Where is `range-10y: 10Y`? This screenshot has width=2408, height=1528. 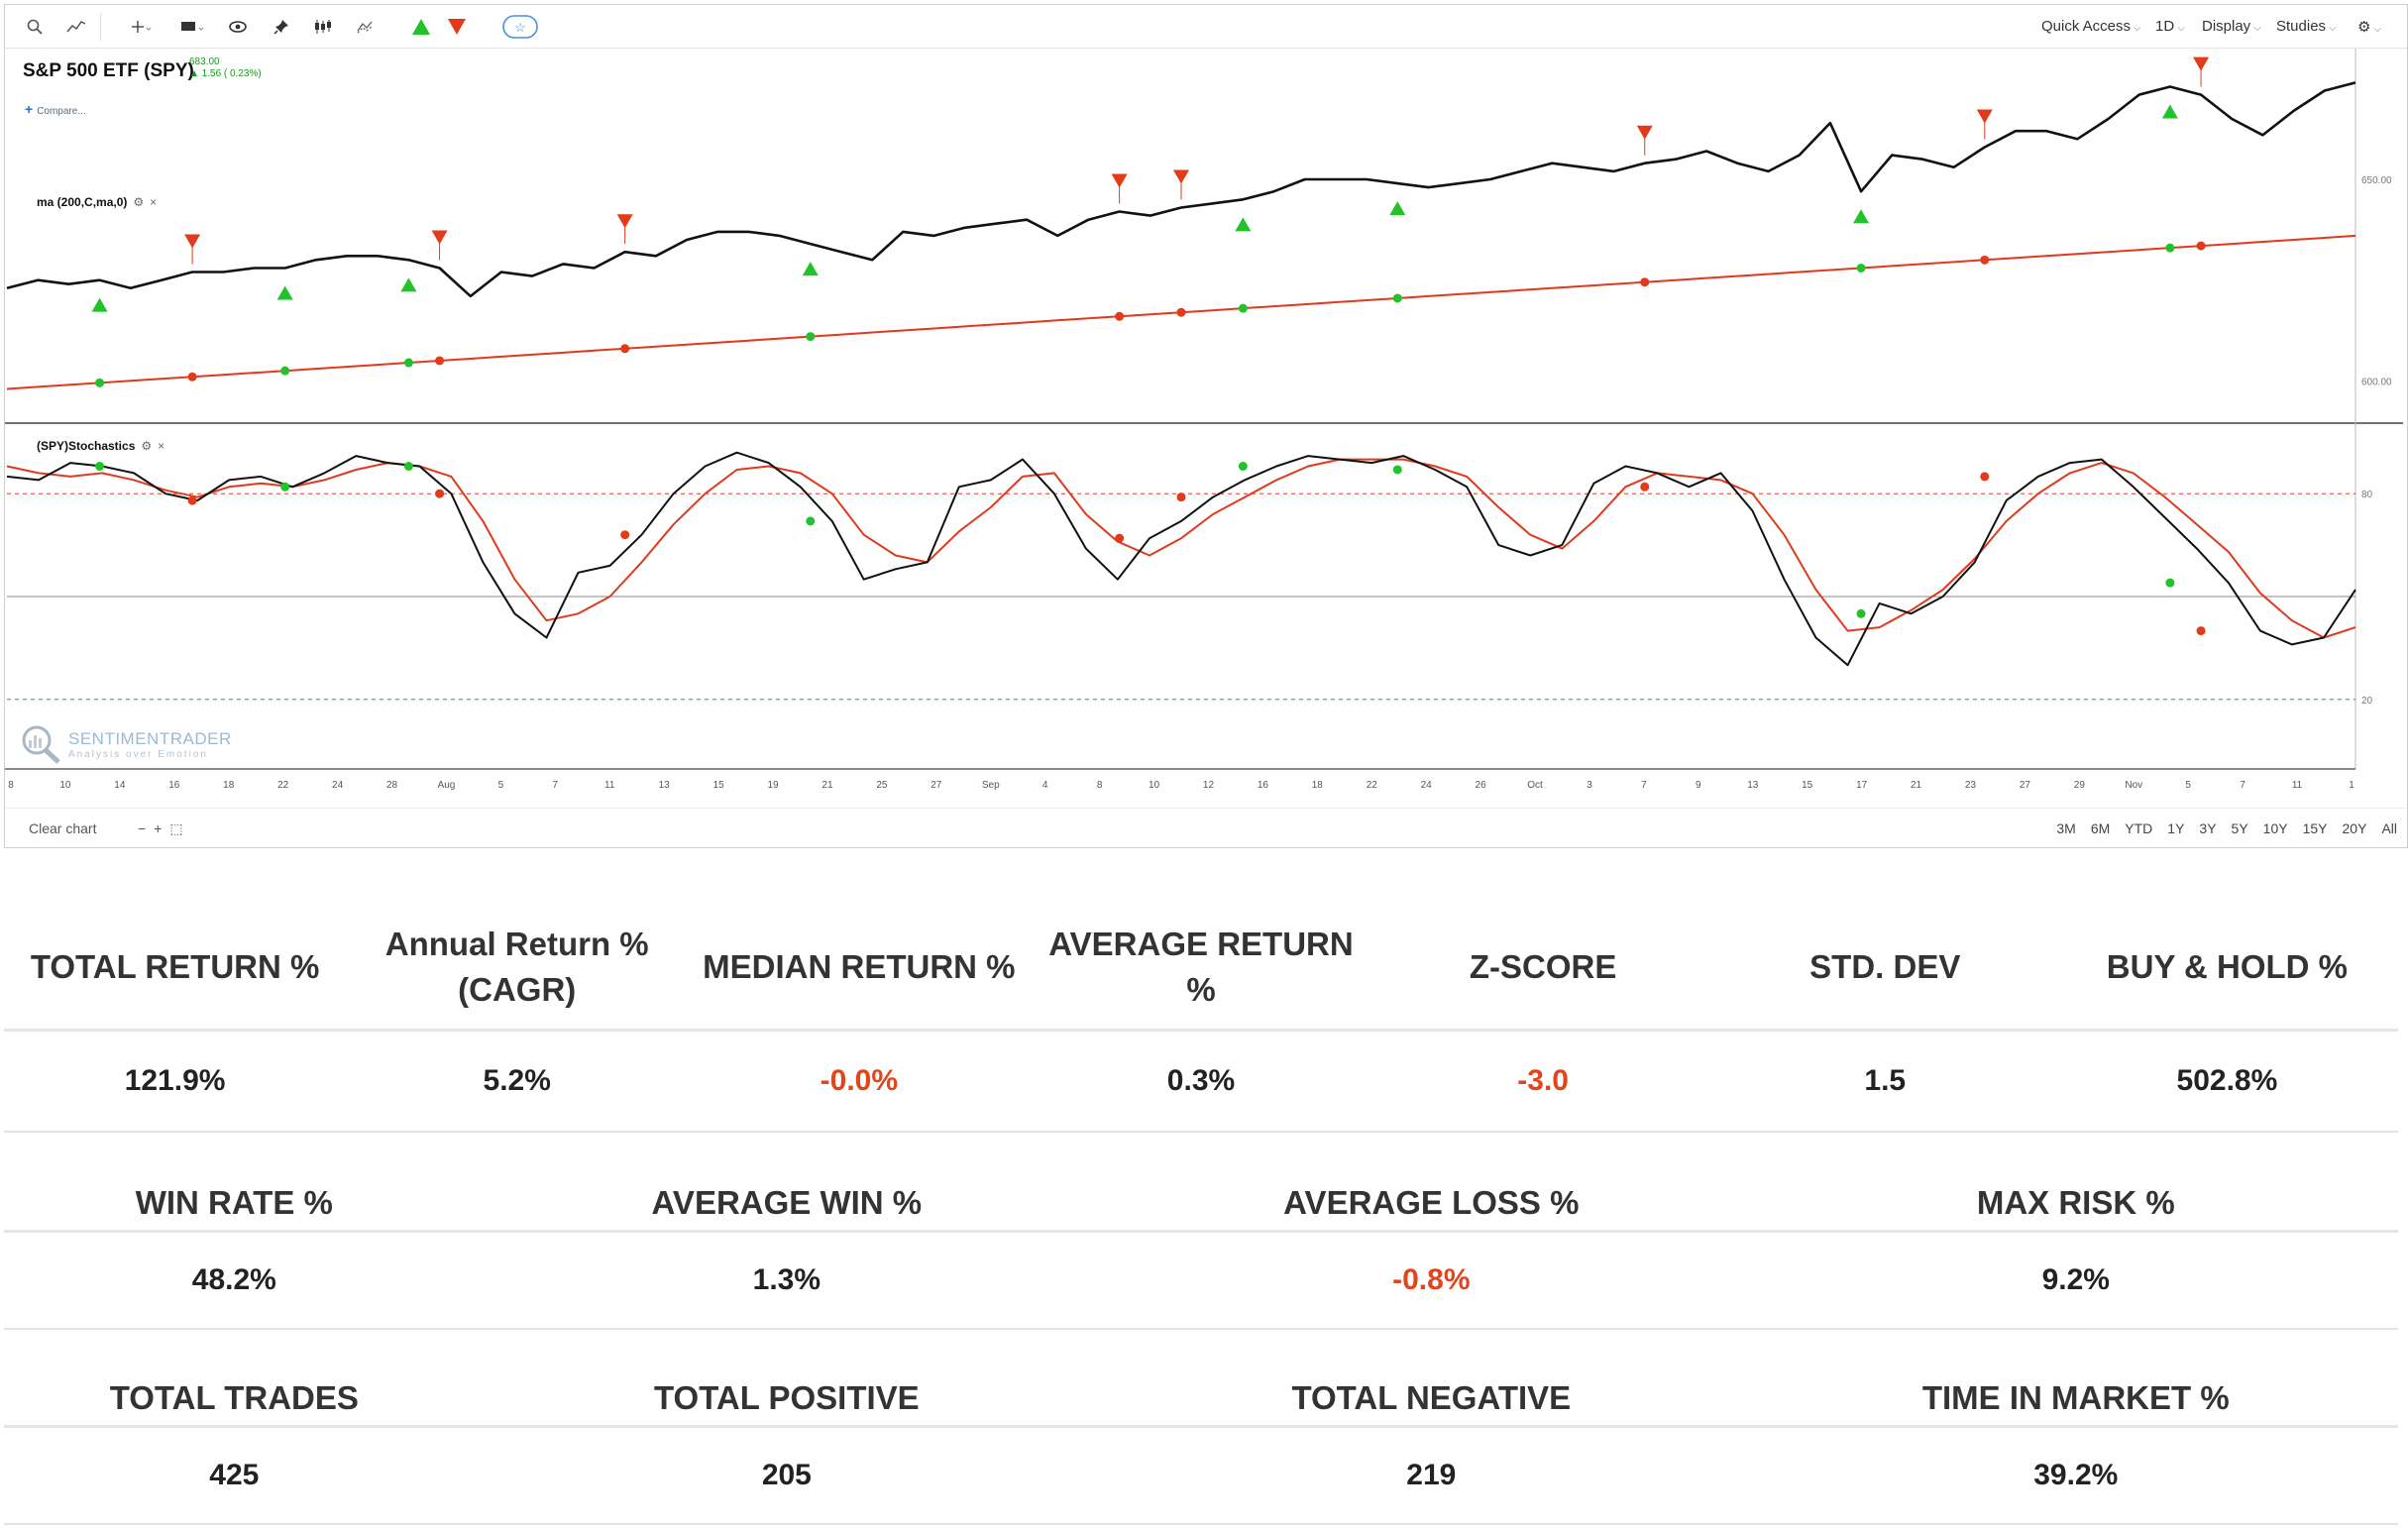
range-10y: 10Y is located at coordinates (2275, 828).